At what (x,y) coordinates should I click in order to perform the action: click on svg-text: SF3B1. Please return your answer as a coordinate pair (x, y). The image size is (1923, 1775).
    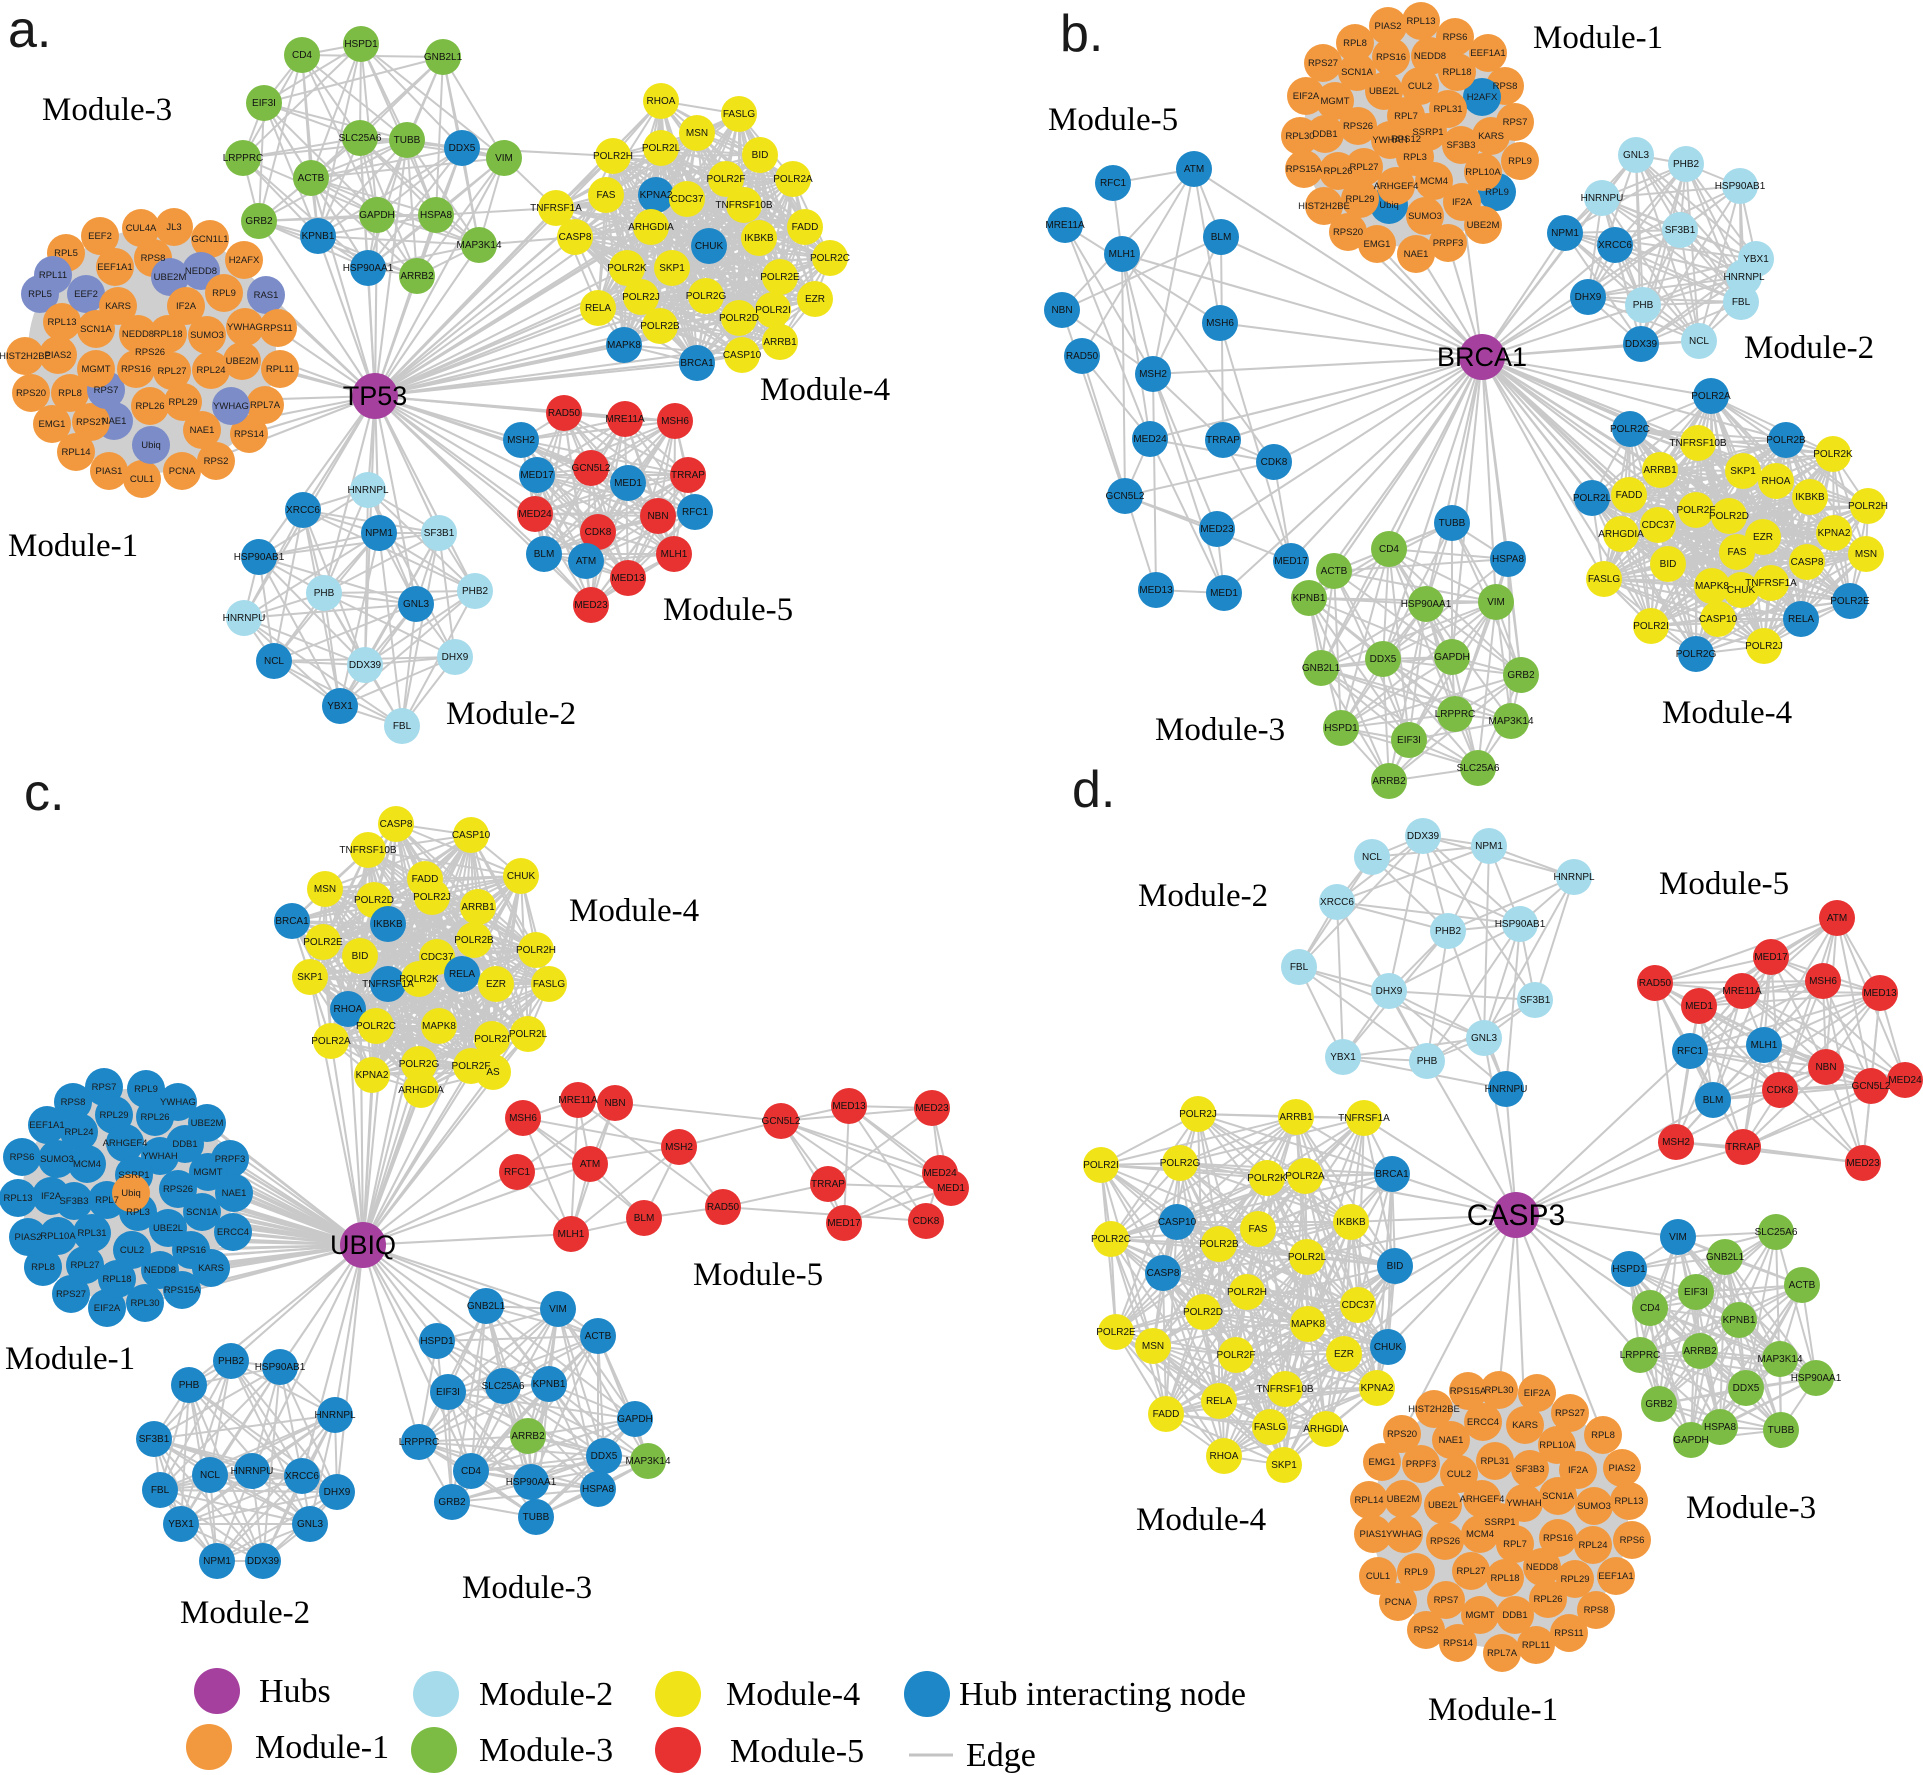
    Looking at the image, I should click on (1535, 1000).